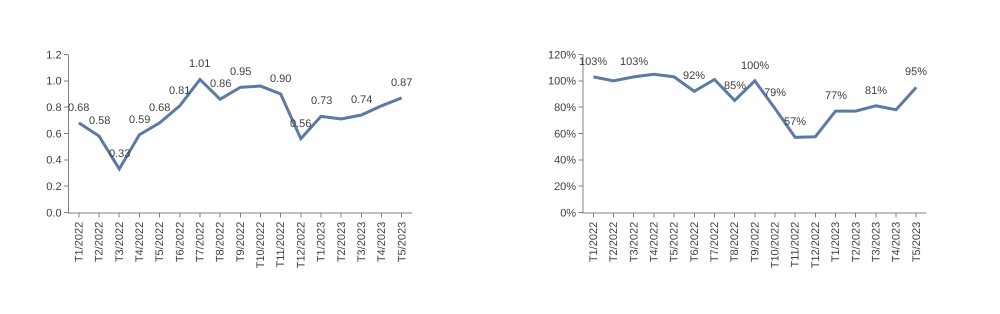 Image resolution: width=1000 pixels, height=314 pixels. I want to click on y-tick-label: 0.4, so click(54, 160).